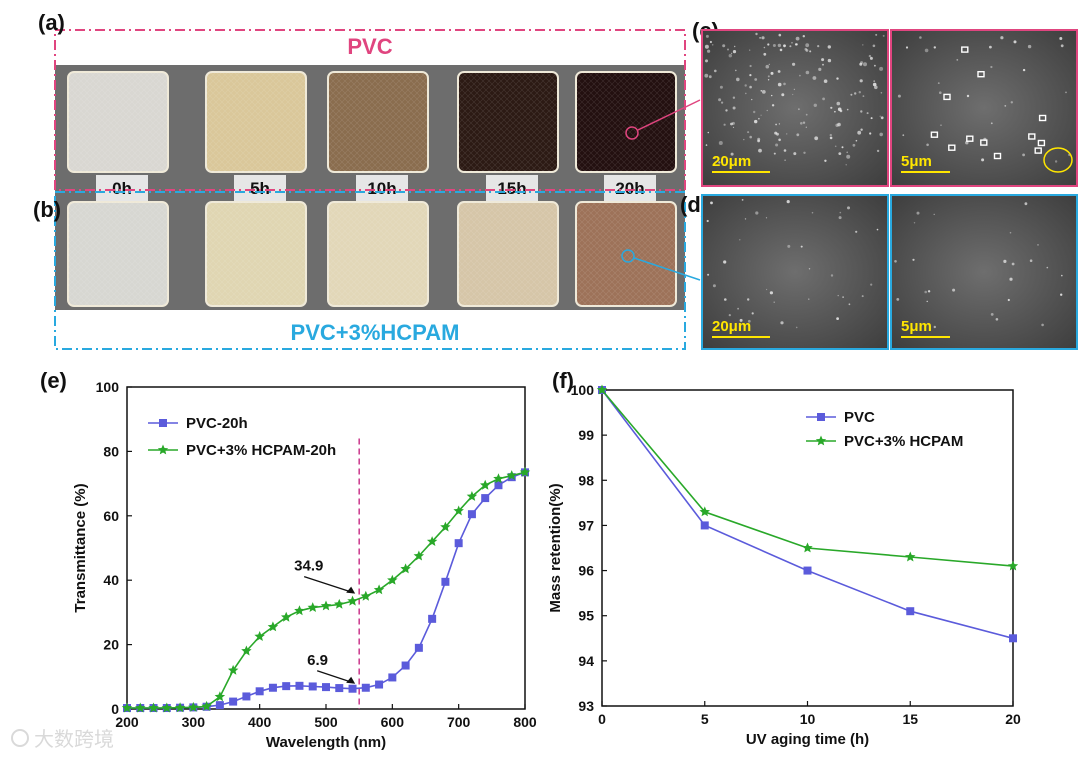 The height and width of the screenshot is (760, 1080). Describe the element at coordinates (111, 645) in the screenshot. I see `y-tick-label: 20` at that location.